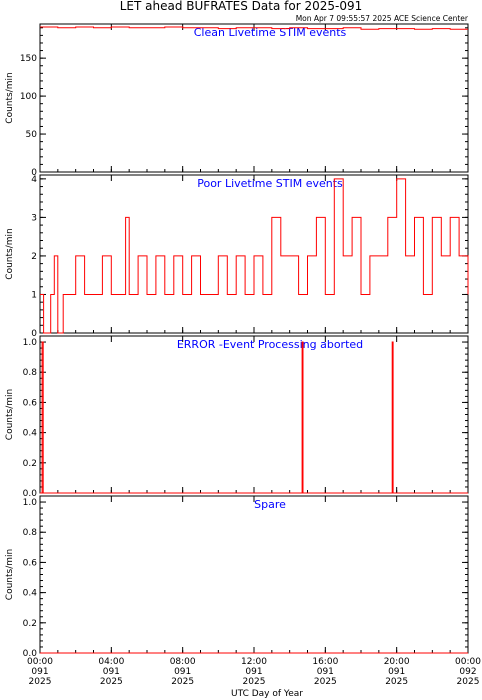 This screenshot has height=700, width=482. Describe the element at coordinates (34, 180) in the screenshot. I see `y-tick-label: 4` at that location.